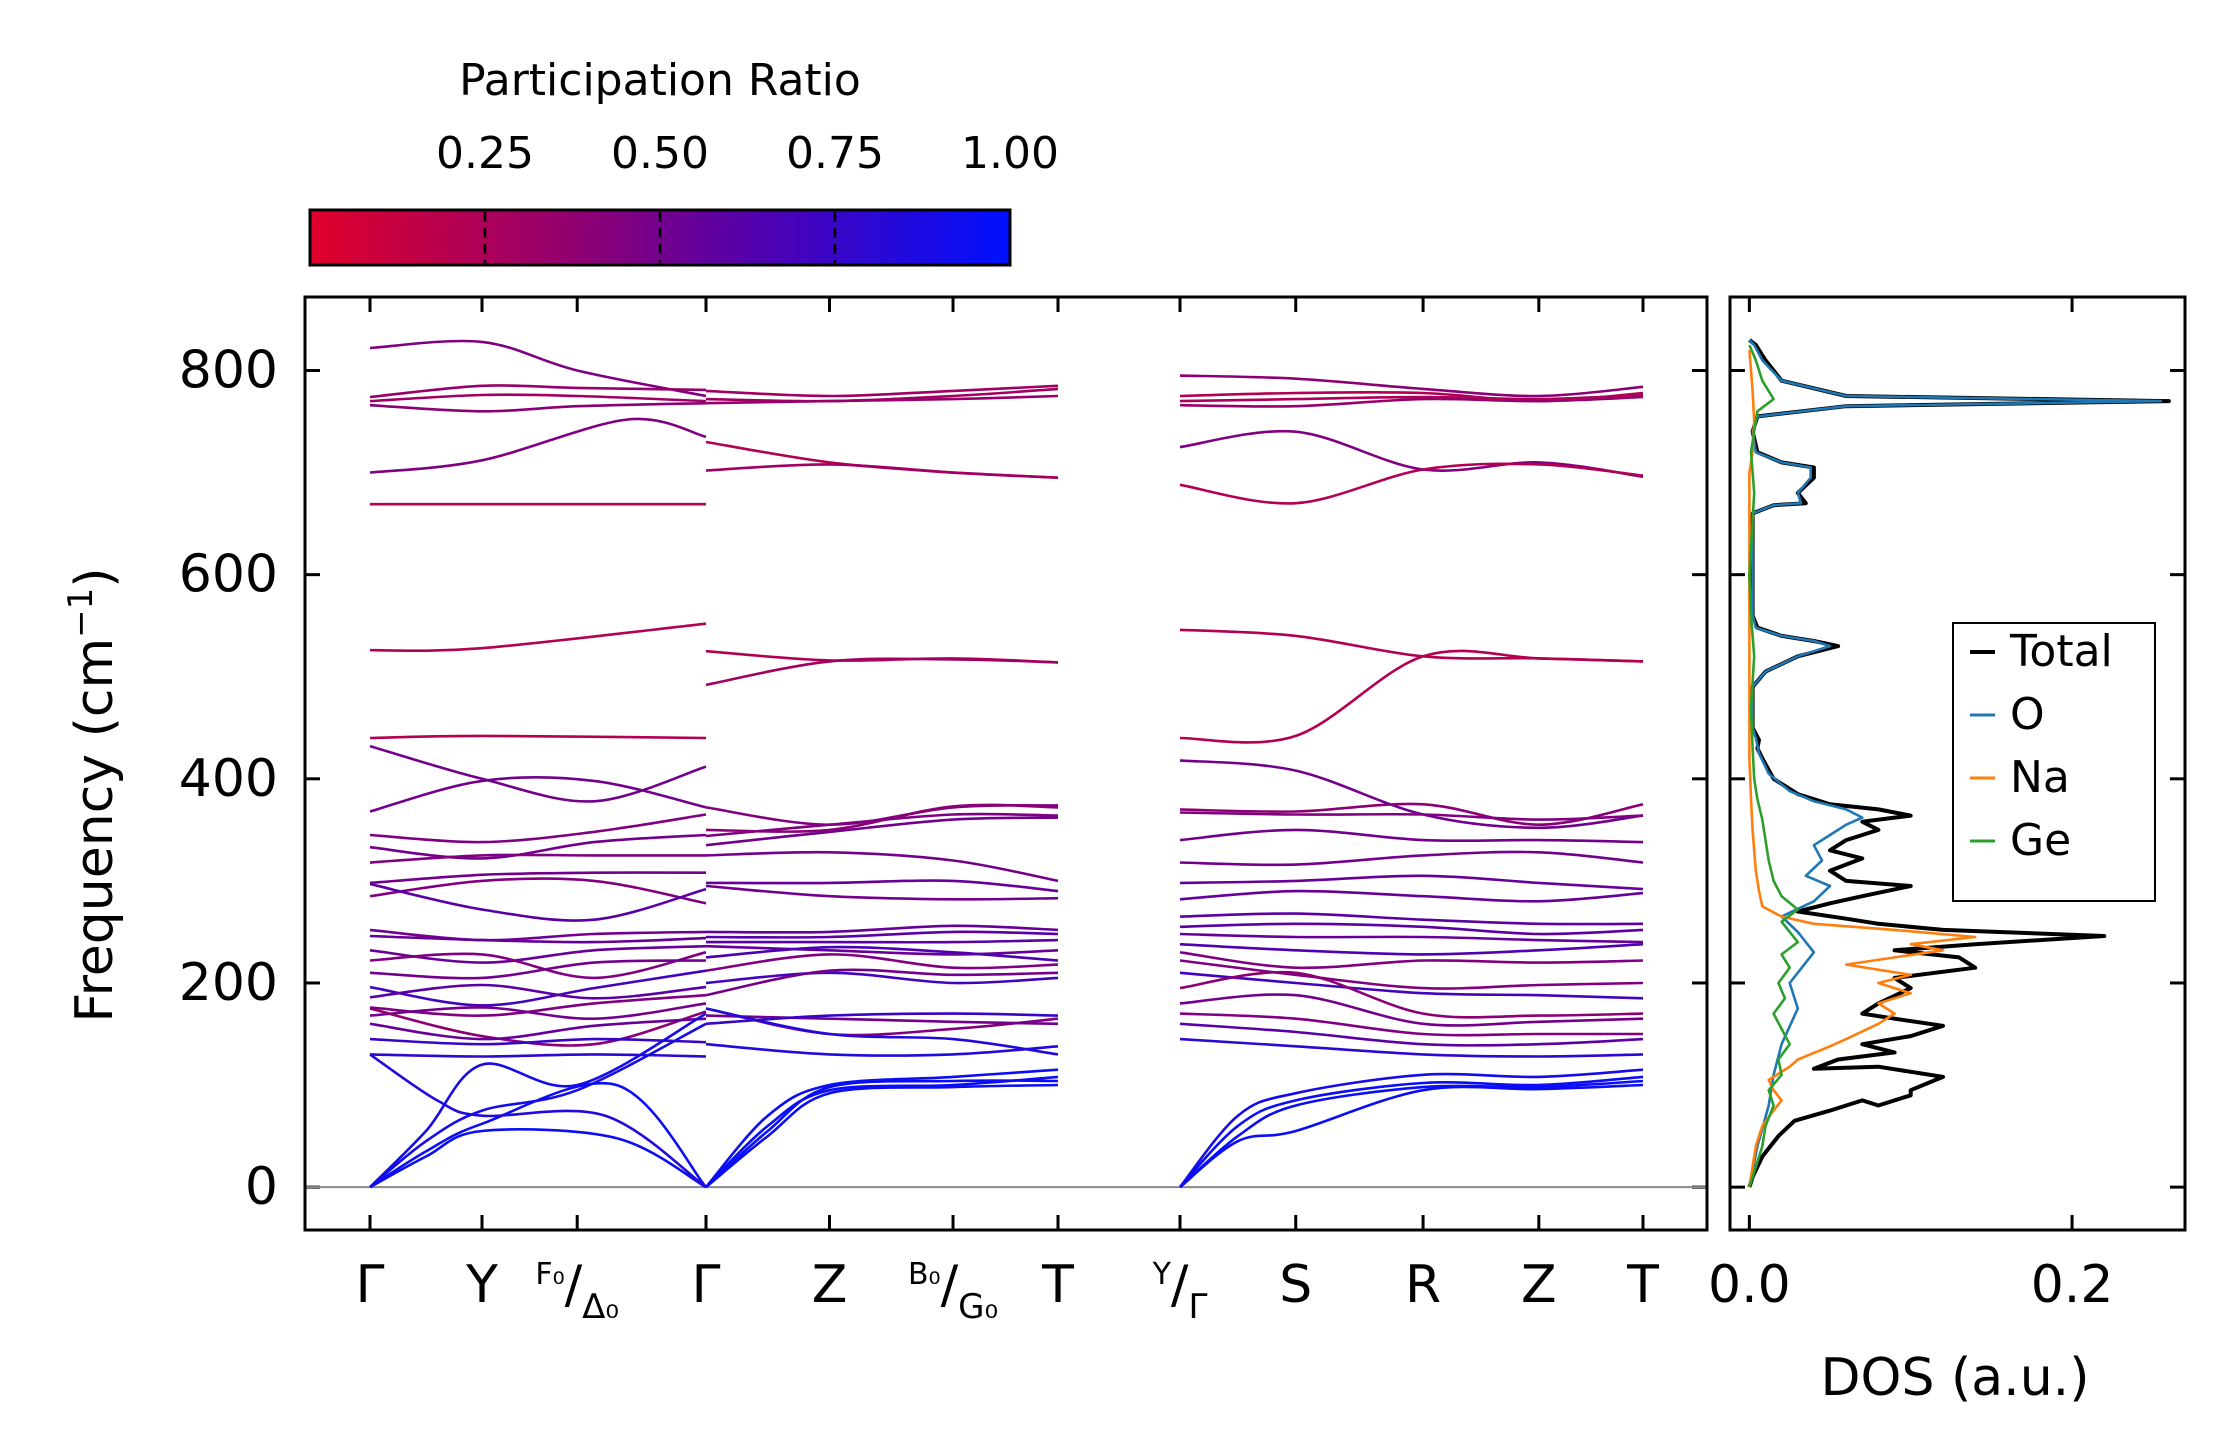 This screenshot has height=1455, width=2222. Describe the element at coordinates (1955, 1378) in the screenshot. I see `dos-x-axis-label: DOS (a.u.)` at that location.